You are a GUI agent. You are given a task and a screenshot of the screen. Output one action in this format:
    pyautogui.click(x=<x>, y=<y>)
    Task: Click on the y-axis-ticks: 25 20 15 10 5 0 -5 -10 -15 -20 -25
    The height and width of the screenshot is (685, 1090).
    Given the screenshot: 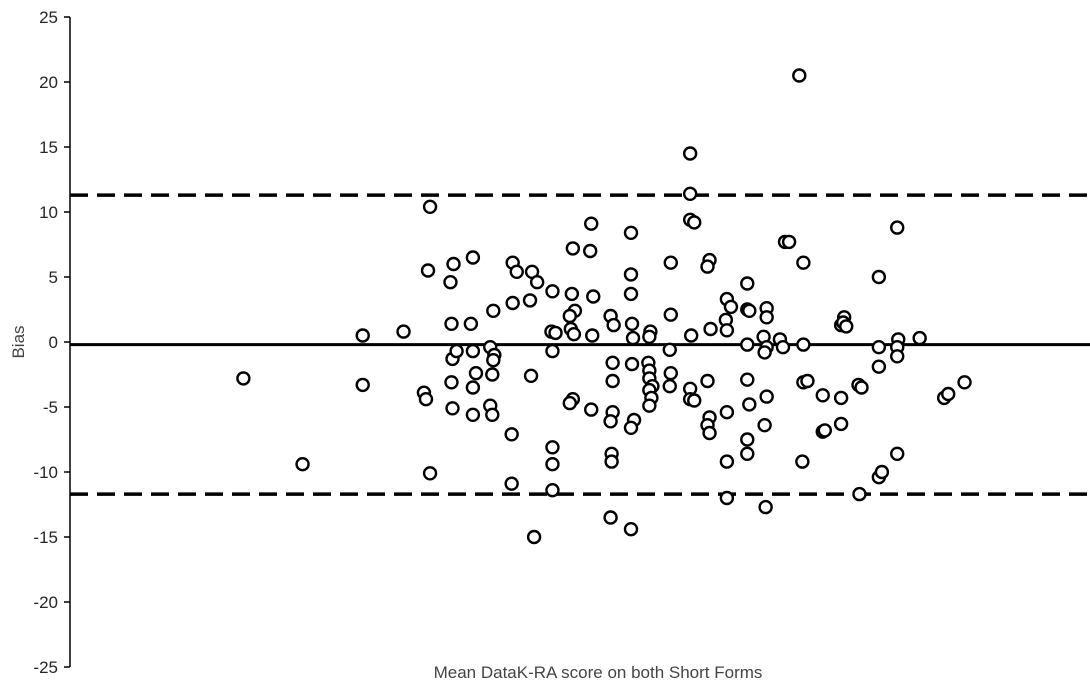 What is the action you would take?
    pyautogui.click(x=51, y=342)
    